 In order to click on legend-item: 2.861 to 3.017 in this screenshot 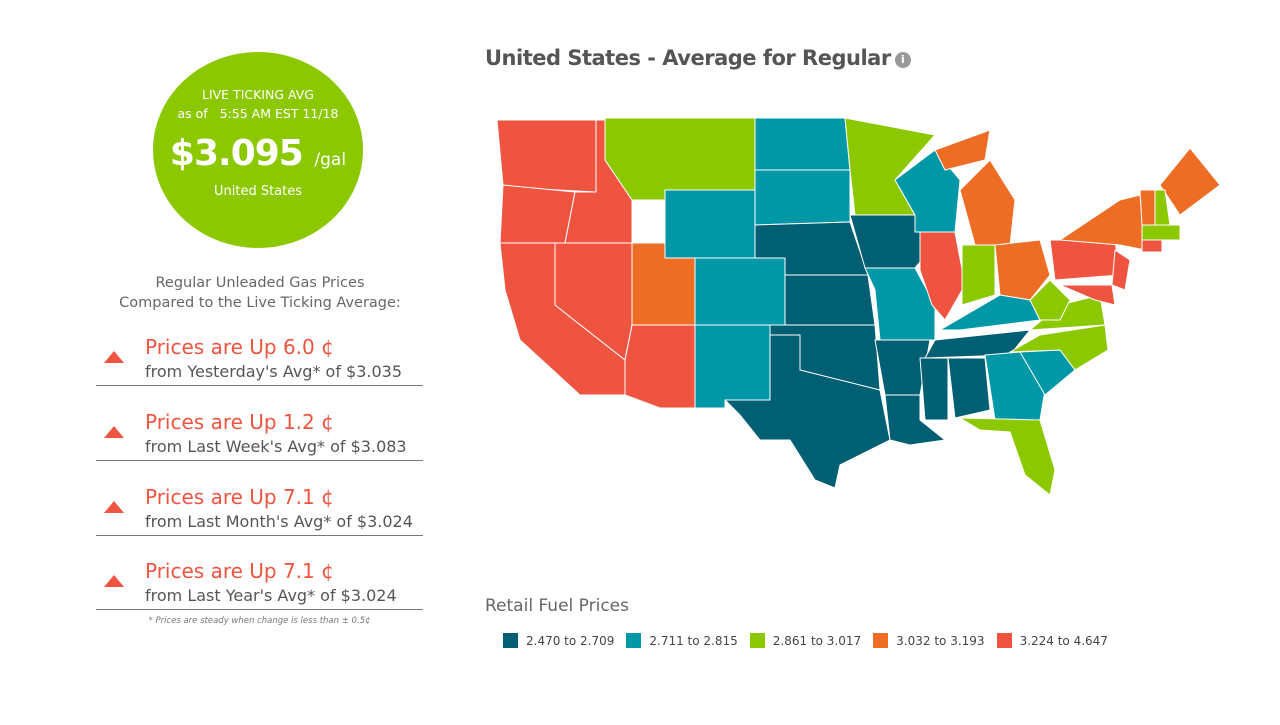, I will do `click(805, 640)`.